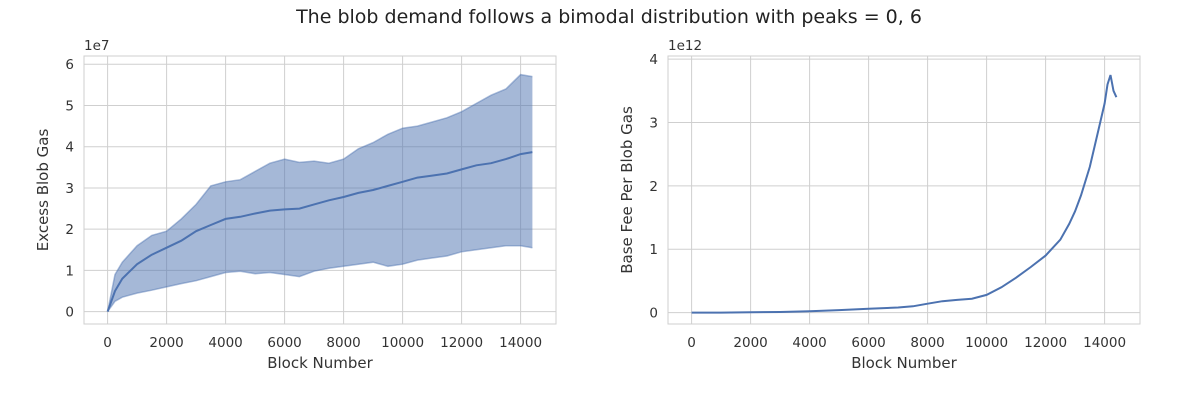  What do you see at coordinates (96, 46) in the screenshot?
I see `y-offset-text: 1e7` at bounding box center [96, 46].